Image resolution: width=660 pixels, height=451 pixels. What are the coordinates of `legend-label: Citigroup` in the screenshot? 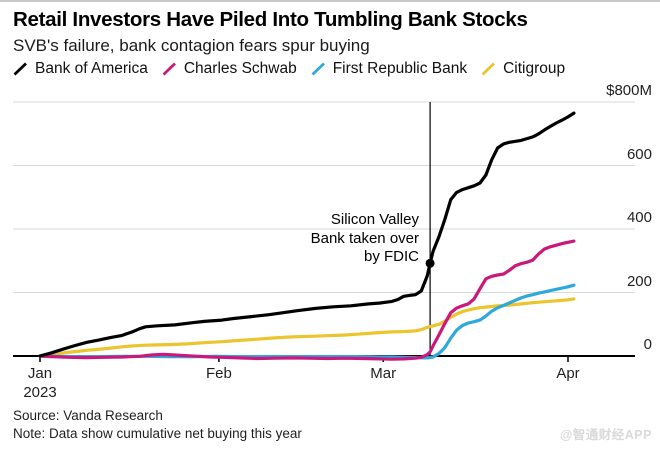 It's located at (534, 68).